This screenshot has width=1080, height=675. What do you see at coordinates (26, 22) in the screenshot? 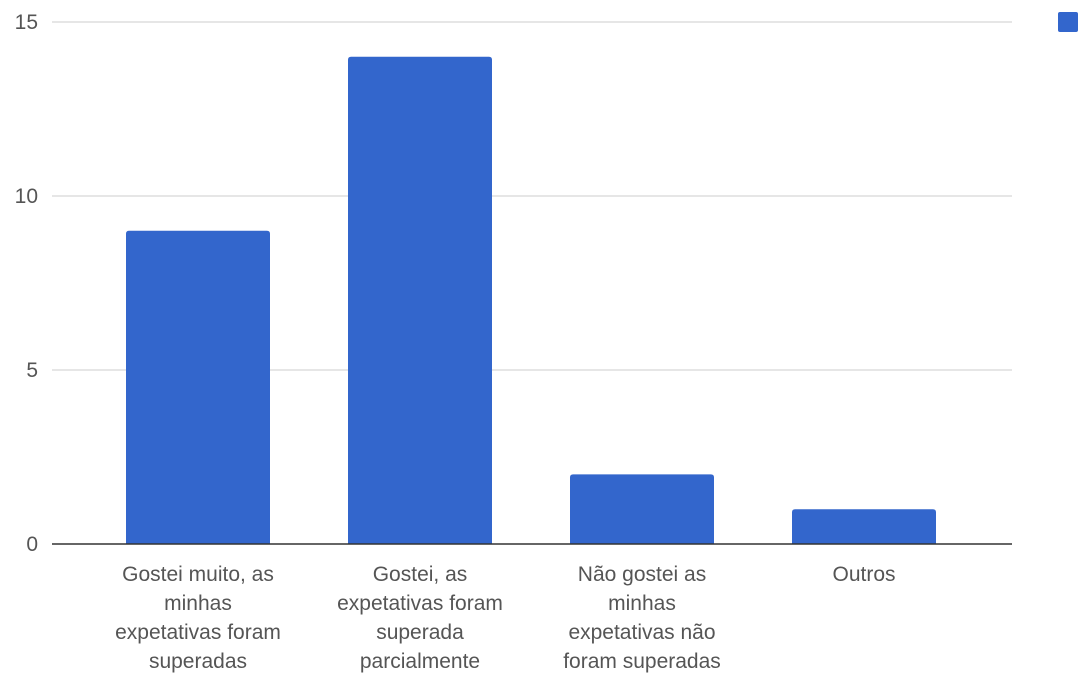
I see `y-tick-label: 15` at bounding box center [26, 22].